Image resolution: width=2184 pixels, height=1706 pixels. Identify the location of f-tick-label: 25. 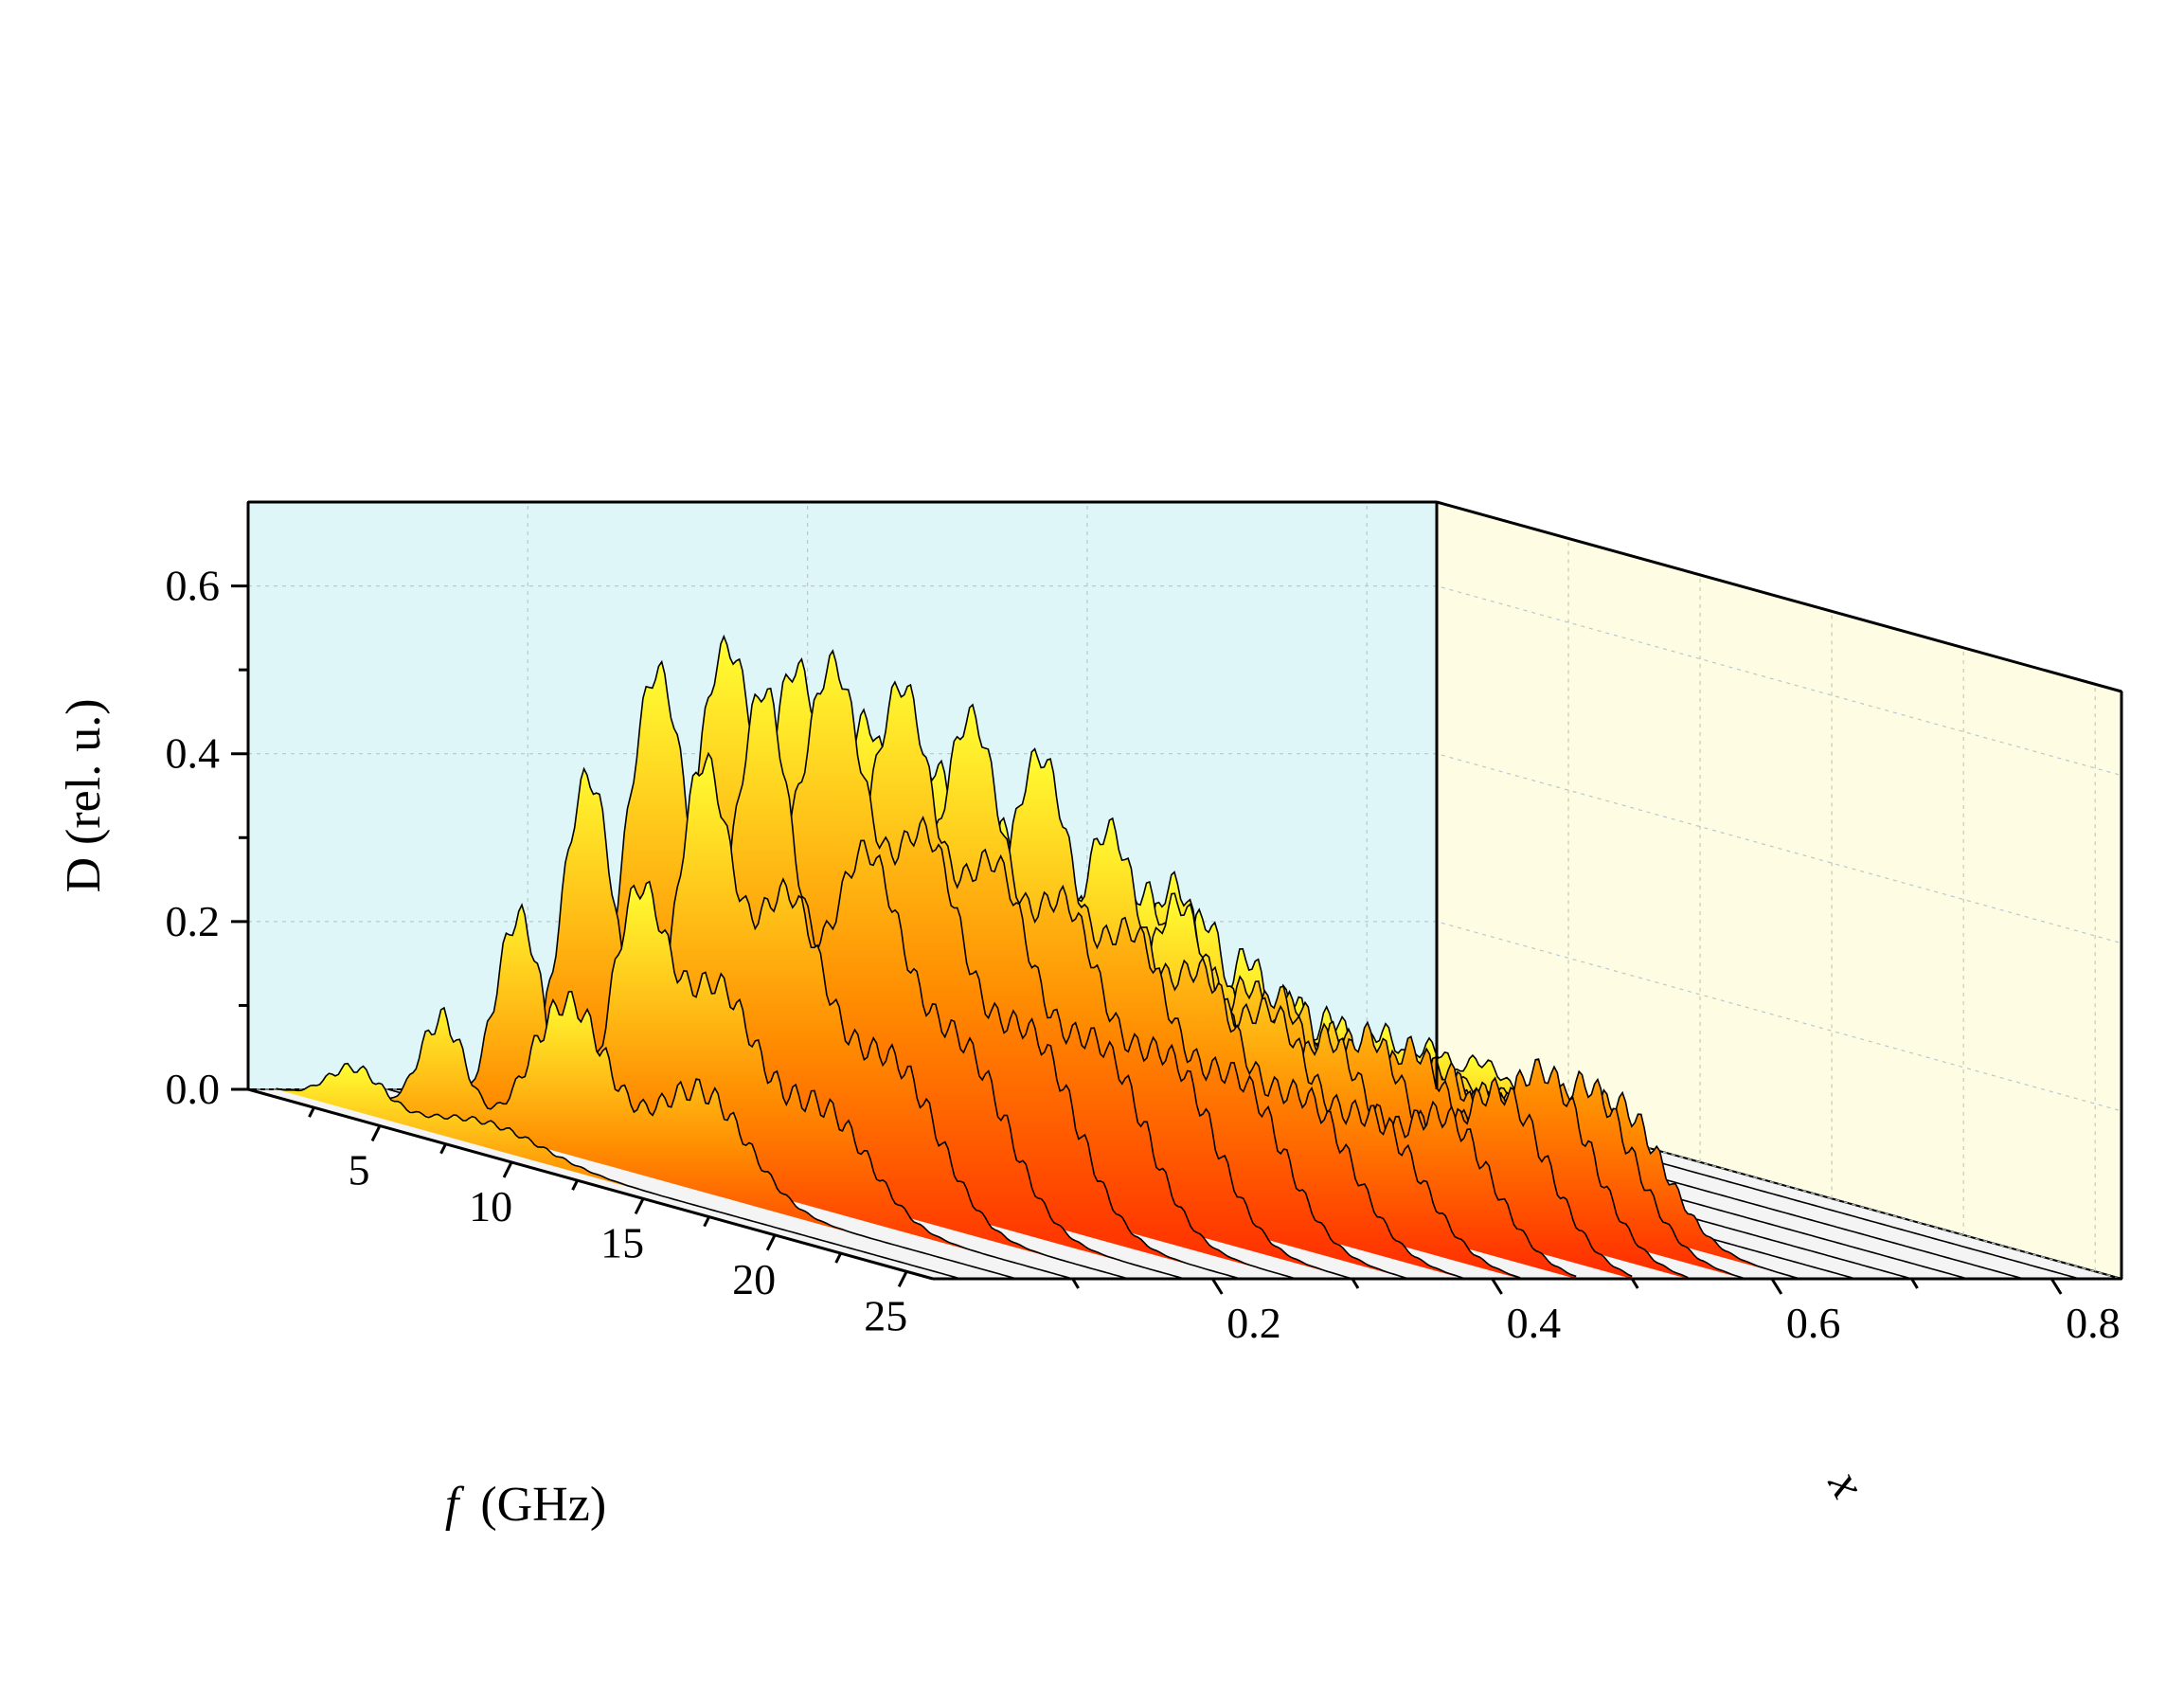
(886, 1315).